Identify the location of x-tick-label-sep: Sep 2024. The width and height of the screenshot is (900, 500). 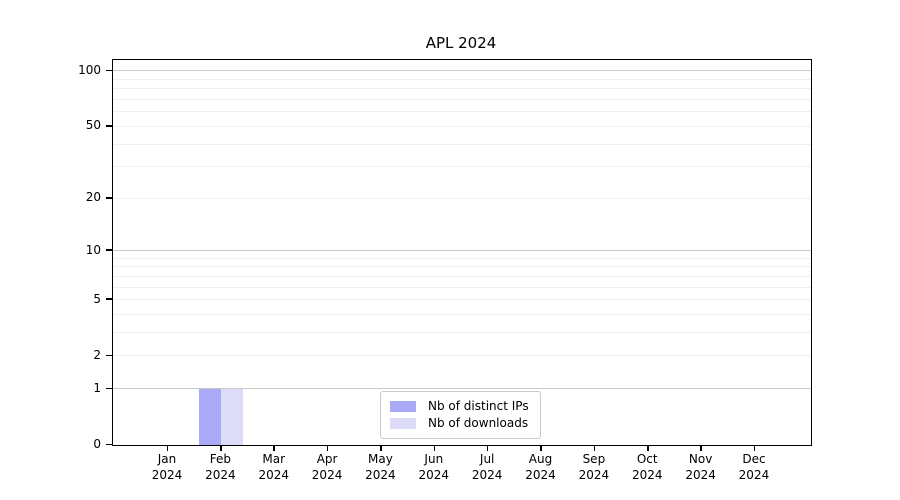
(594, 467).